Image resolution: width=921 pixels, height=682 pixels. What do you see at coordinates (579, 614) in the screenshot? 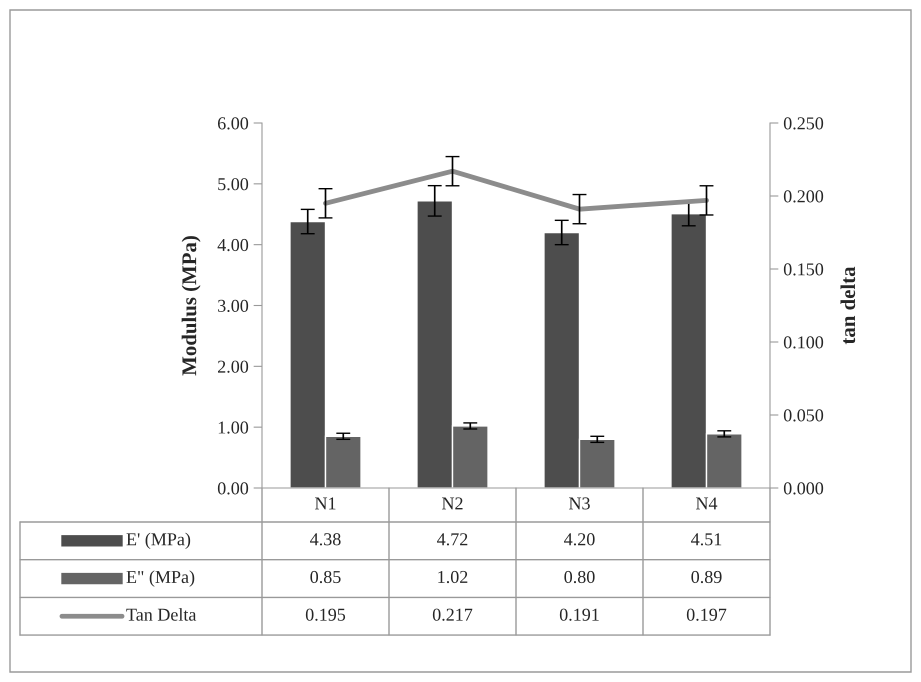
I see `data-label: 0.191` at bounding box center [579, 614].